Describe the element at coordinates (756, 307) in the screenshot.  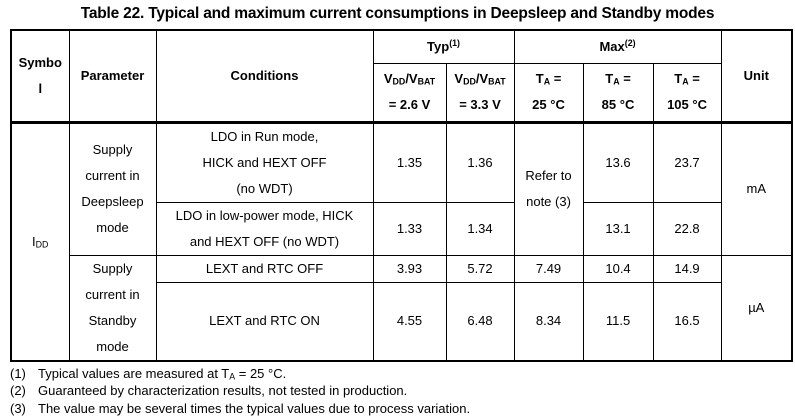
I see `unit-cell-standby: µA` at that location.